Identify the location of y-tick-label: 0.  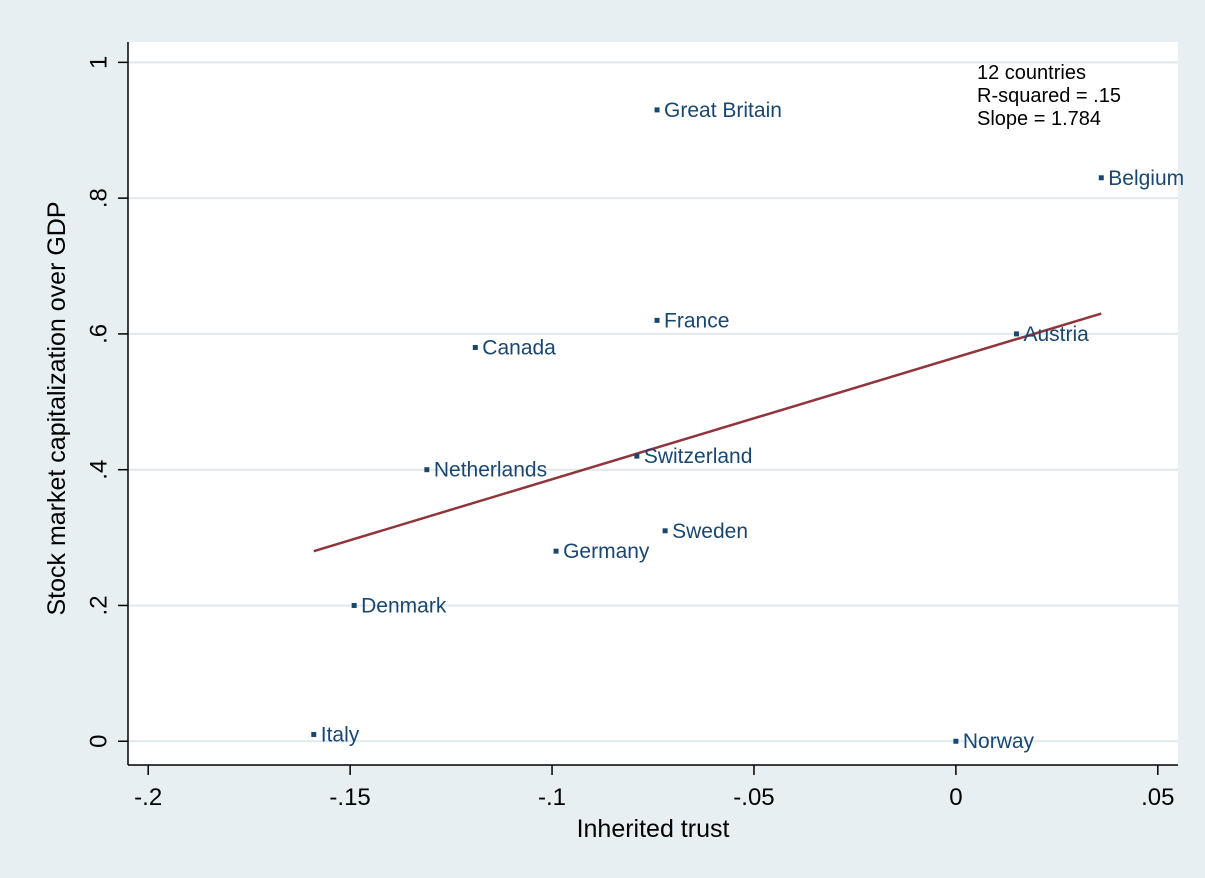
(98, 741).